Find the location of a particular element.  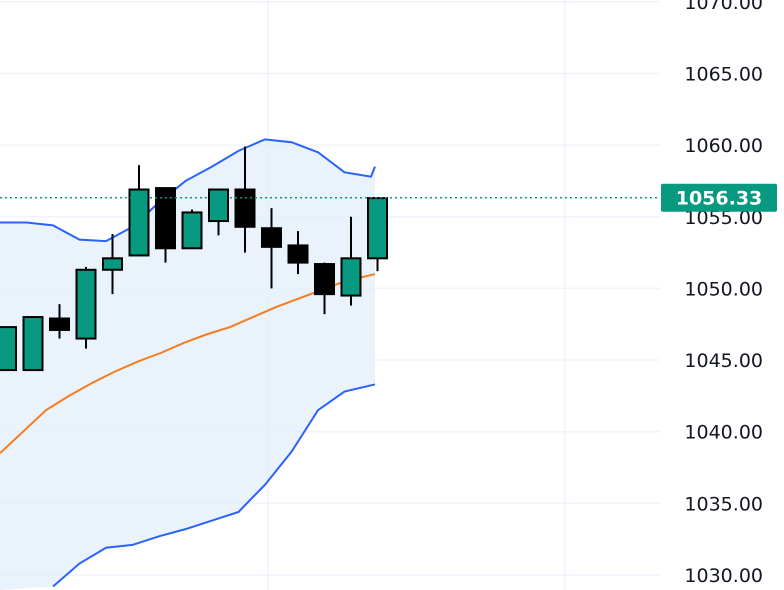

price-tick-label: 1070.00 is located at coordinates (723, 7).